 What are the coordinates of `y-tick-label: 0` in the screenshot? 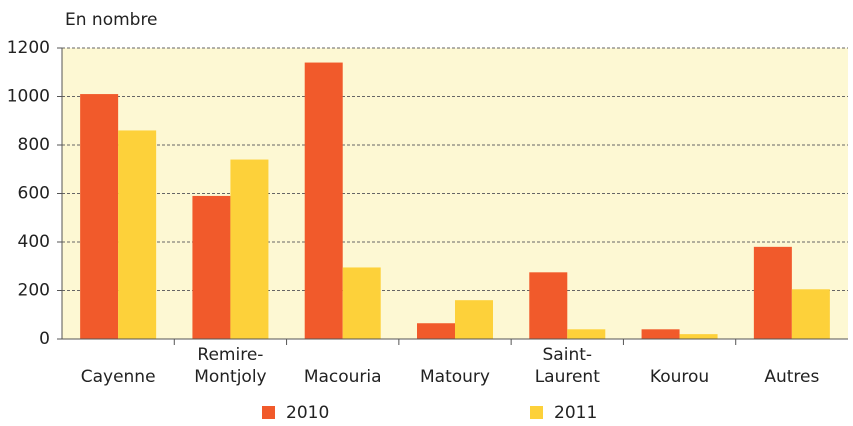 It's located at (44, 339).